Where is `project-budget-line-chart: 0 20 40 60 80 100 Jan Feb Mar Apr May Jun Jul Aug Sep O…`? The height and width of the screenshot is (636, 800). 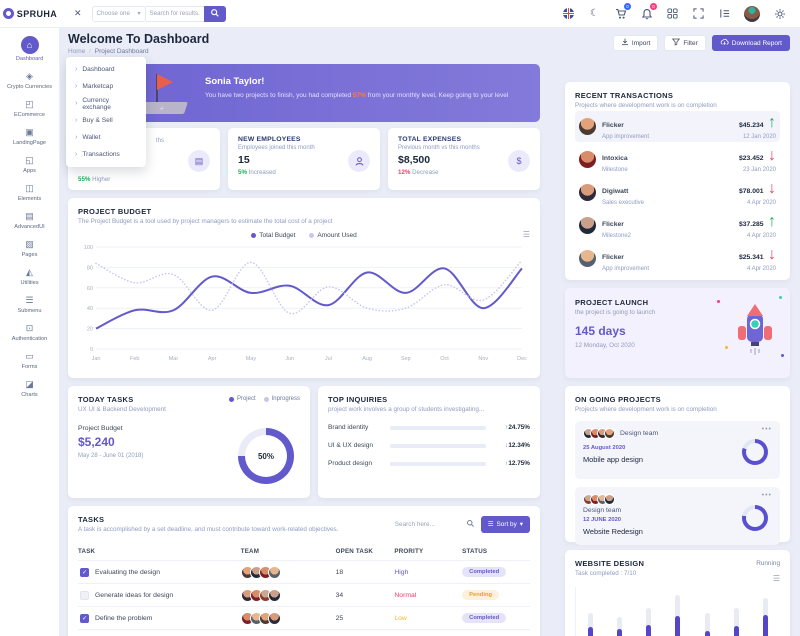 project-budget-line-chart: 0 20 40 60 80 100 Jan Feb Mar Apr May Jun Jul Aug Sep O… is located at coordinates (305, 303).